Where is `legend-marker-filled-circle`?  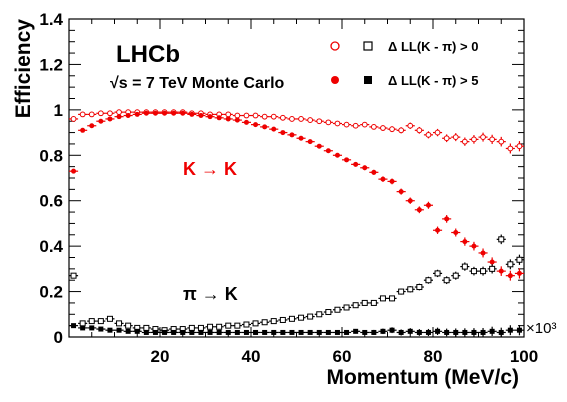
legend-marker-filled-circle is located at coordinates (335, 80).